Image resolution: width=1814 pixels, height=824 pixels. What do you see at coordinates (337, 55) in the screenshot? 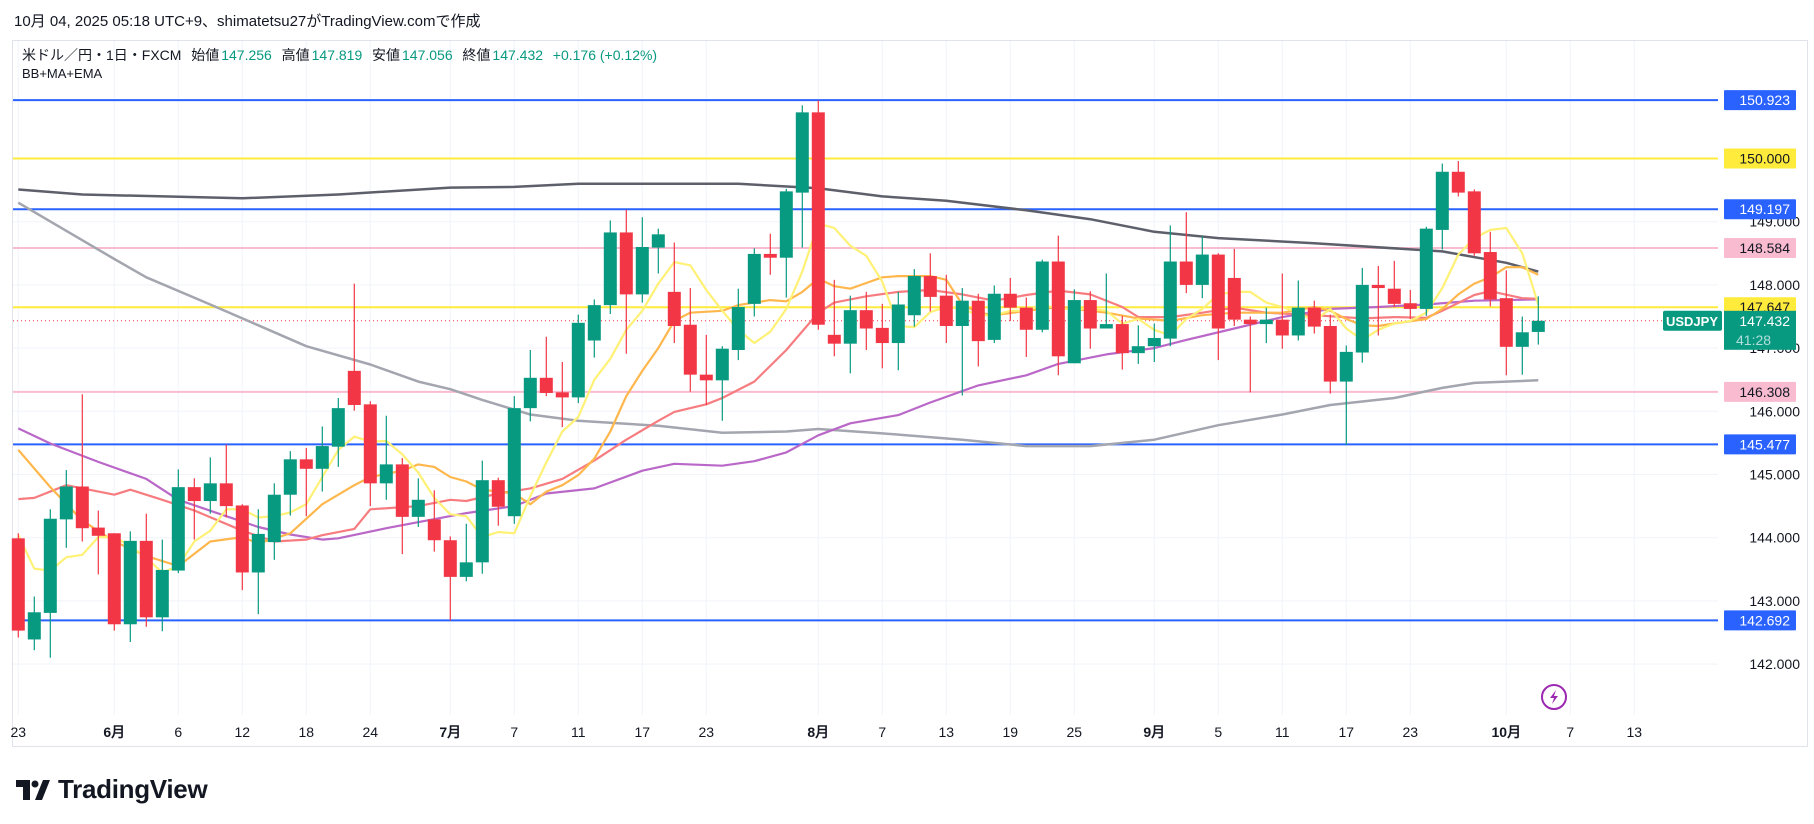
I see `high-value: 147.819` at bounding box center [337, 55].